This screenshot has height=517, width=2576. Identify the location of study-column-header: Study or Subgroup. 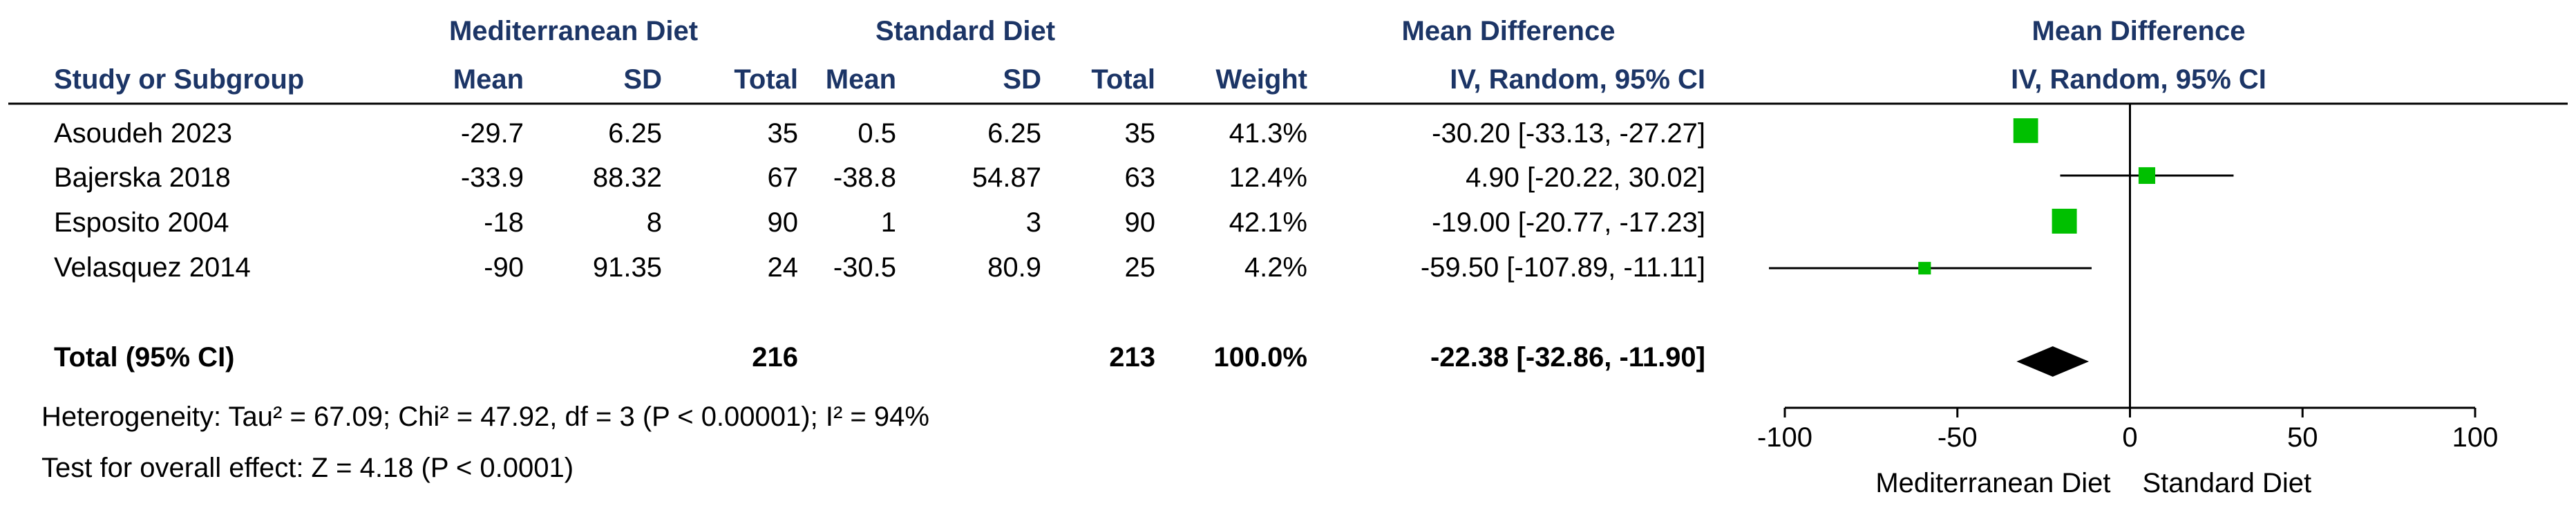
(179, 80).